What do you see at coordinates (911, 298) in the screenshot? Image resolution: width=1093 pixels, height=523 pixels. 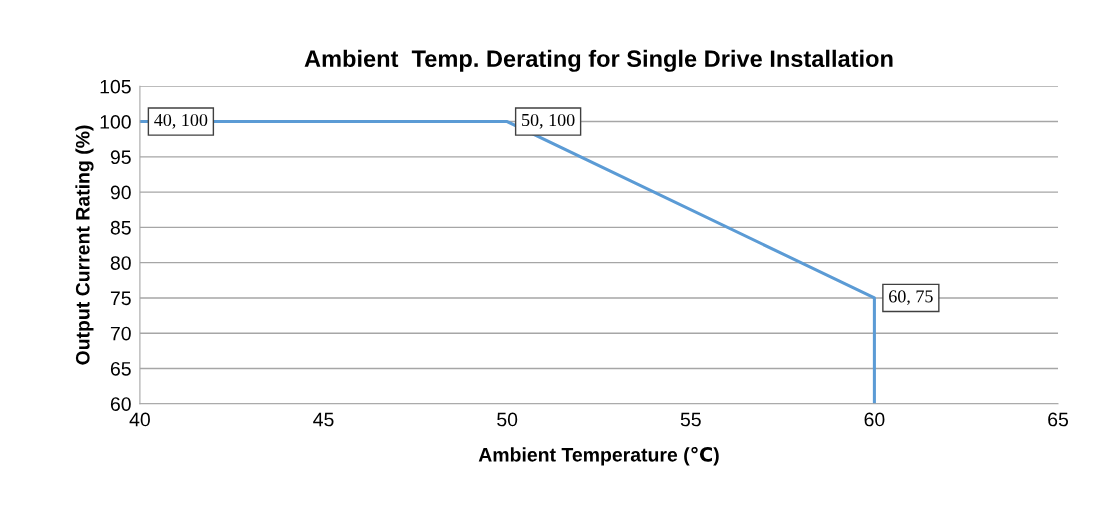 I see `data-label: 60, 75` at bounding box center [911, 298].